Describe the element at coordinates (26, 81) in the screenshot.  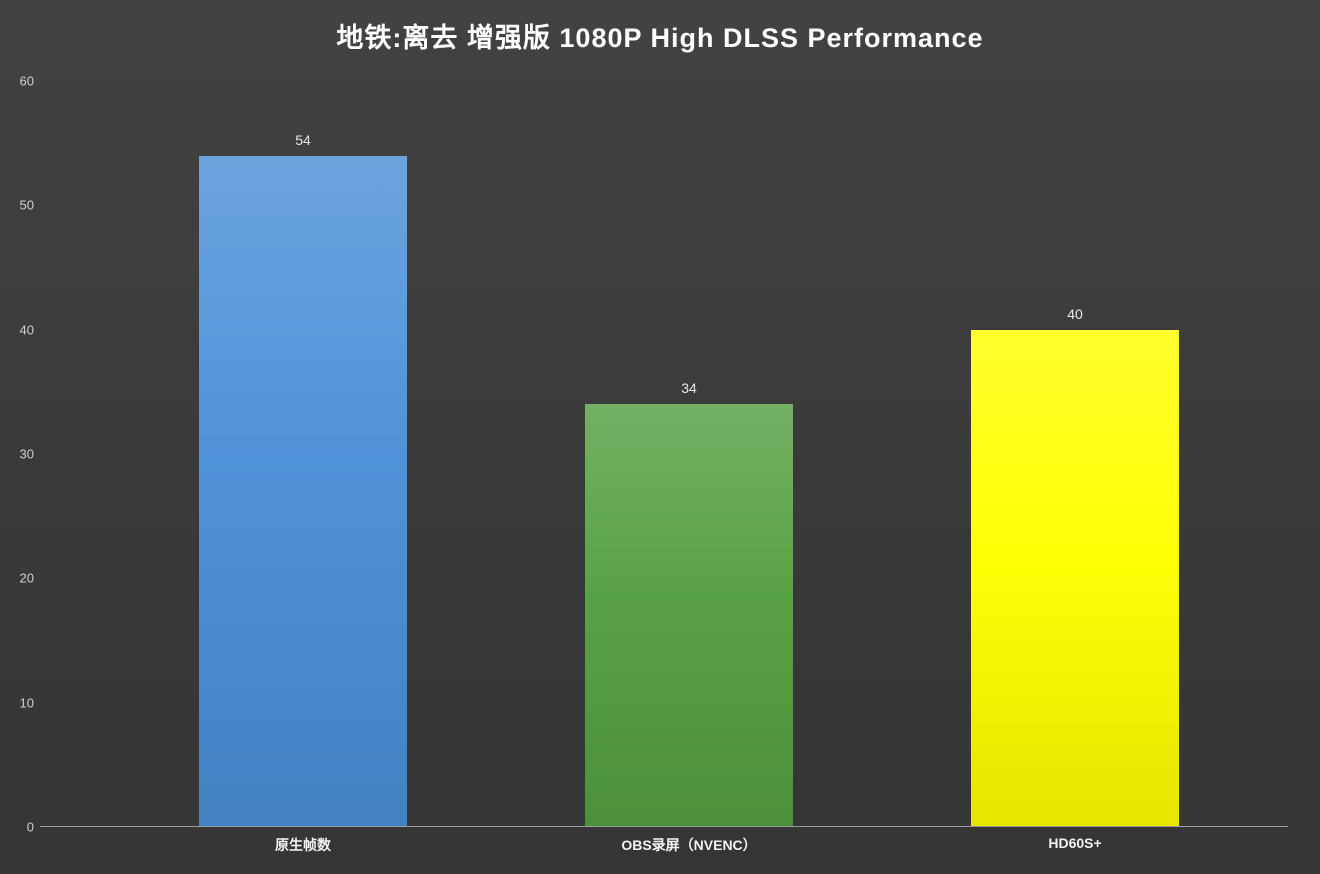
I see `y-tick-label: 60` at that location.